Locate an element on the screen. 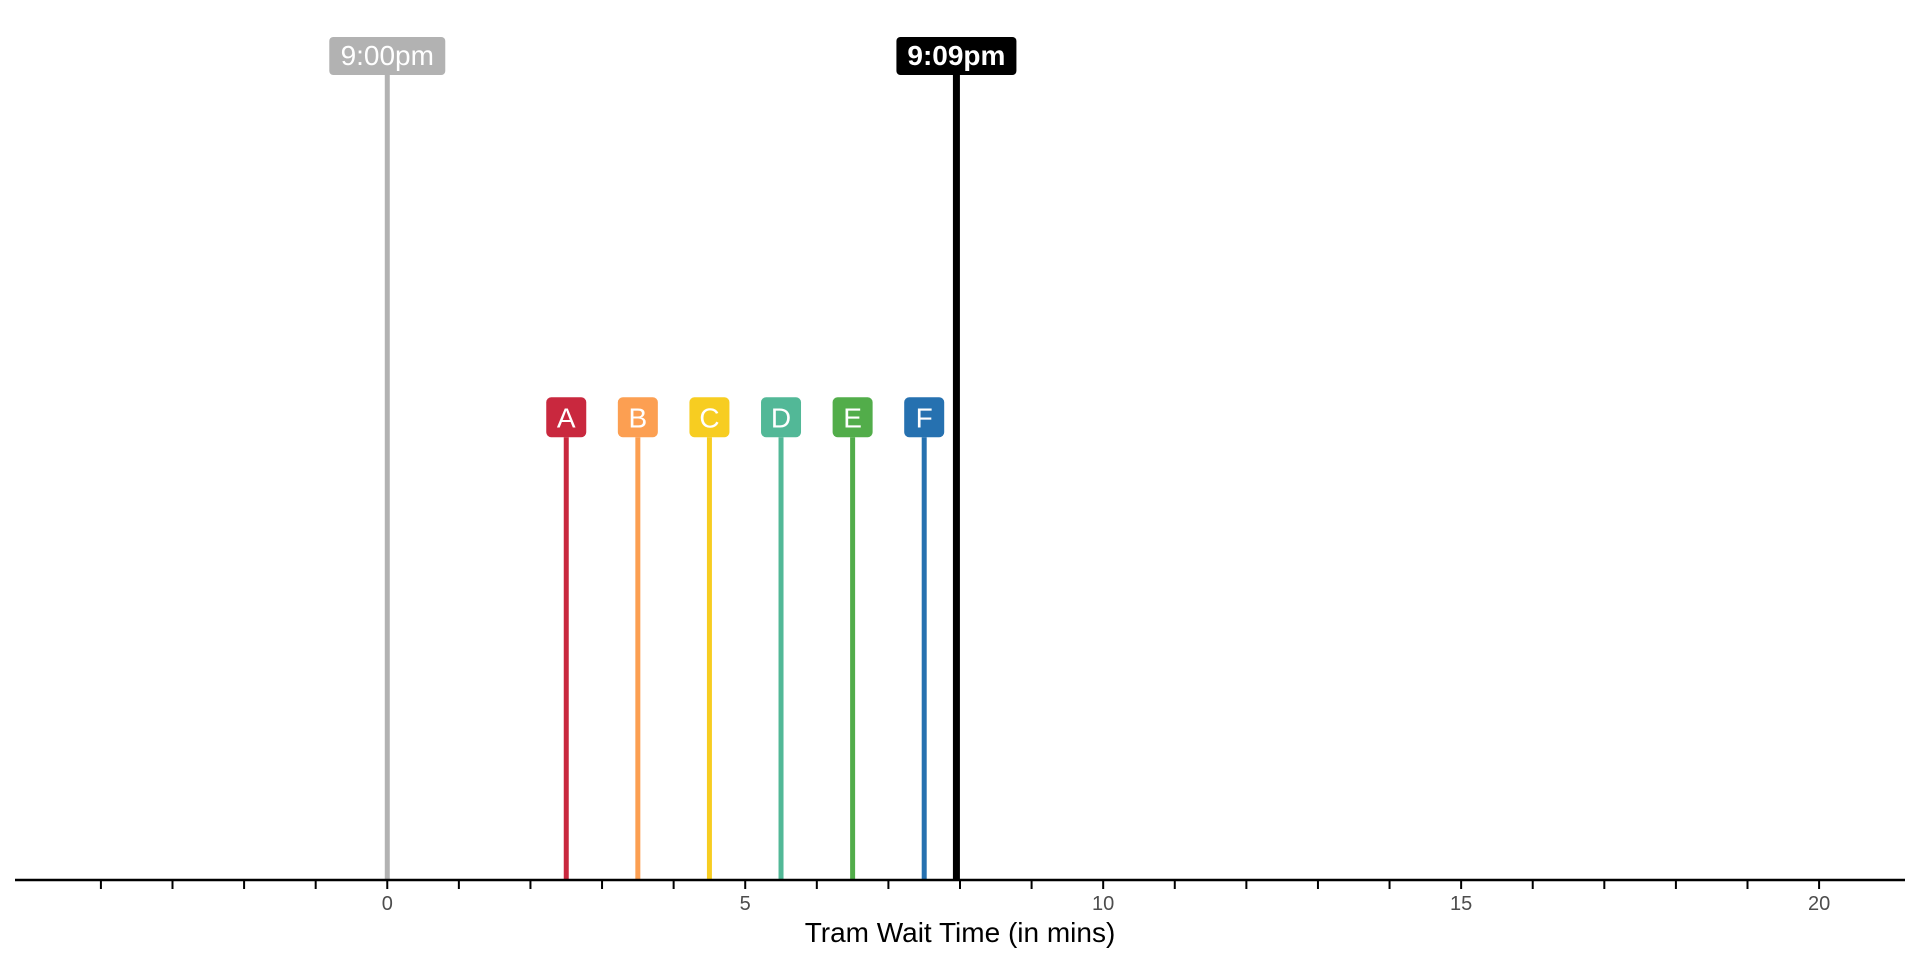  x-tick-label: 15 is located at coordinates (1461, 904).